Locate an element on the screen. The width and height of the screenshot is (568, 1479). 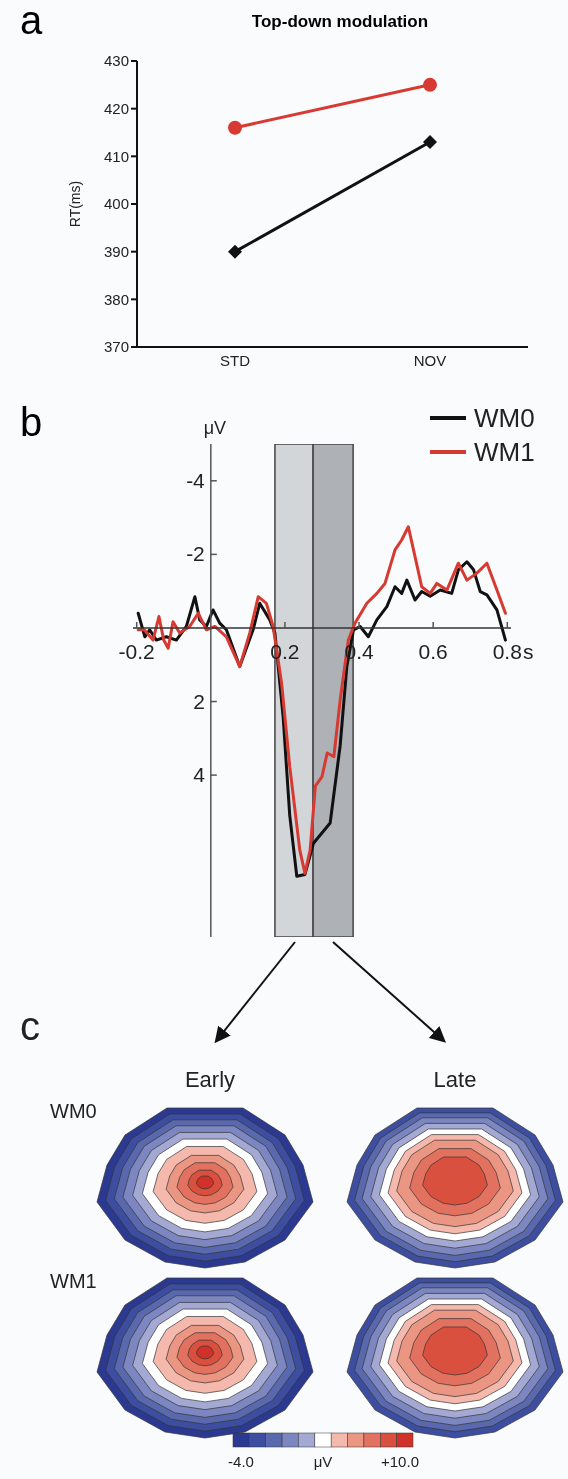
y-tick-label: 4 is located at coordinates (199, 775).